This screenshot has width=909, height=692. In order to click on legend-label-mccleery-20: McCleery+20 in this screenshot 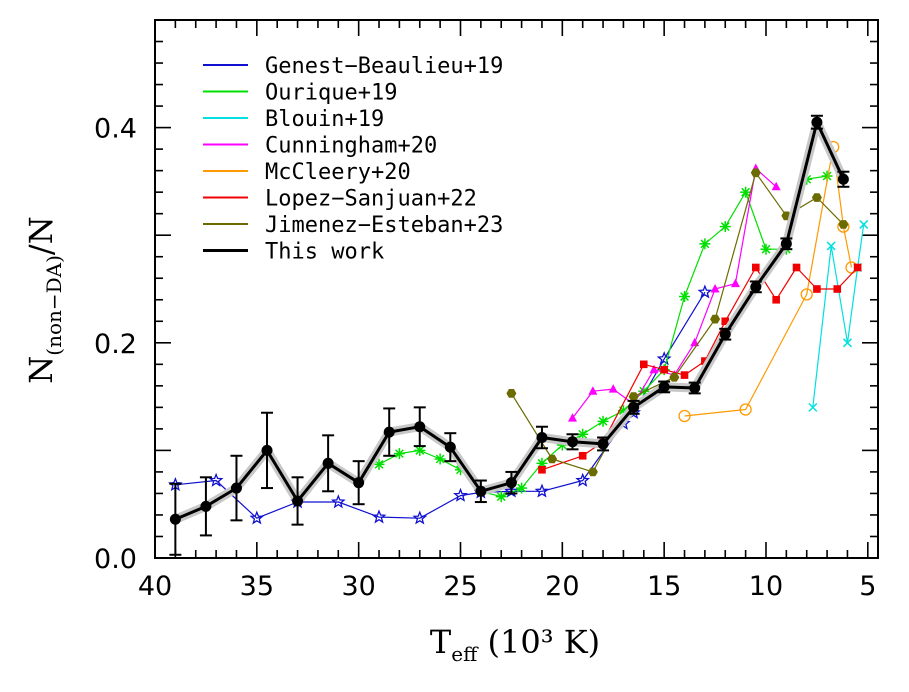, I will do `click(338, 172)`.